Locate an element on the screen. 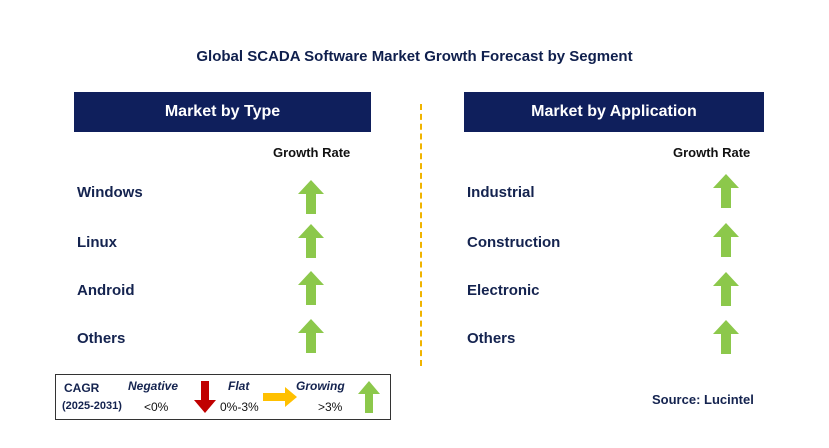  right-arrow-icon is located at coordinates (280, 397).